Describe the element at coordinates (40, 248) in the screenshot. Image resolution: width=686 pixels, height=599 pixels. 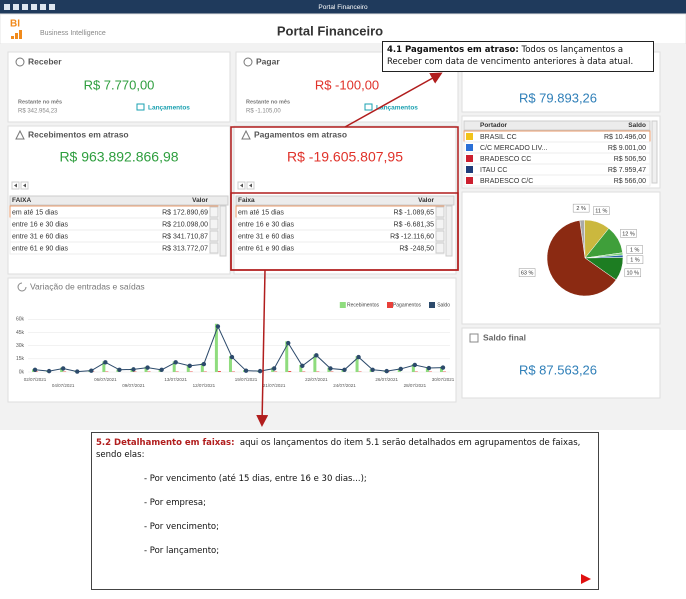
I see `row-label: entre 61 e 90 dias` at that location.